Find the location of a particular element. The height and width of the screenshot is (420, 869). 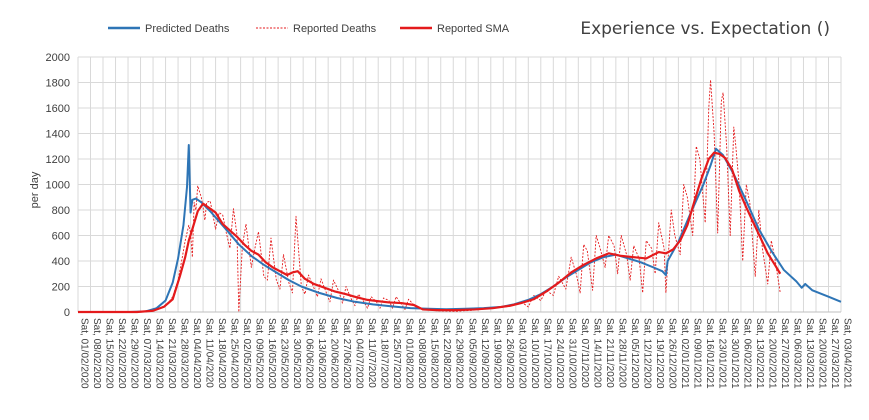

x-tick-label: Sat, 28/11/2020 is located at coordinates (621, 353).